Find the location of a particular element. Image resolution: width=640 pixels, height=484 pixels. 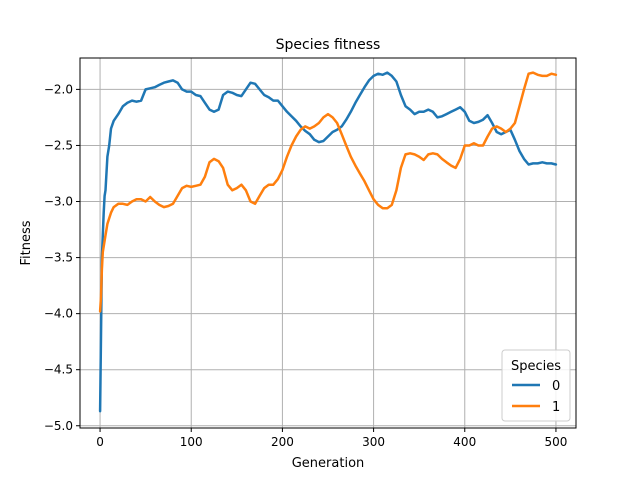

x-tick-label: 100 is located at coordinates (191, 442).